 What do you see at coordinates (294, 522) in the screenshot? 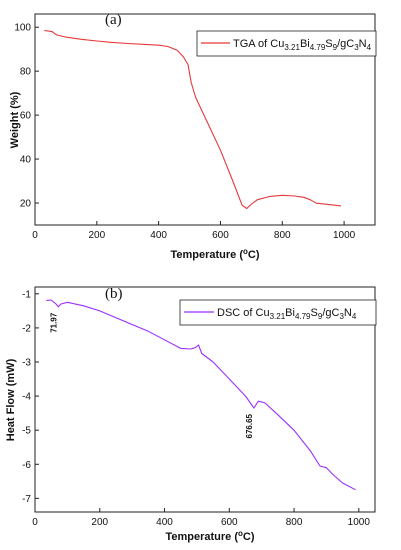
I see `panel-b-x-tick-label: 800` at bounding box center [294, 522].